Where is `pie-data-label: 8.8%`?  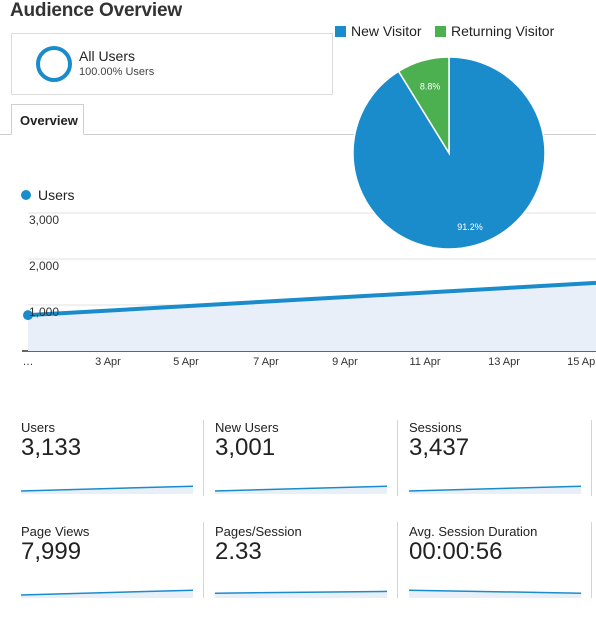
pie-data-label: 8.8% is located at coordinates (430, 87).